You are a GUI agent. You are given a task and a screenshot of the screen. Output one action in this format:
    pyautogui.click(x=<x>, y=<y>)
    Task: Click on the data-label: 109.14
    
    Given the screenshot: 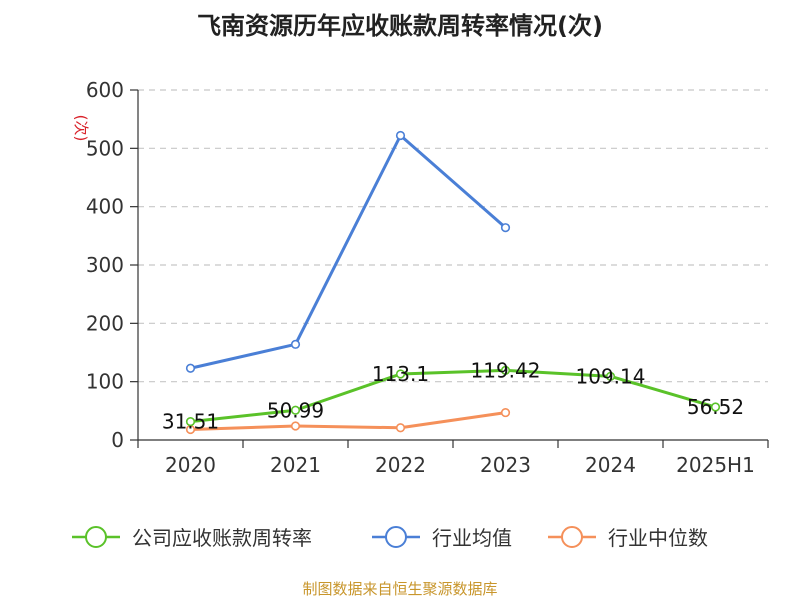 What is the action you would take?
    pyautogui.click(x=611, y=376)
    